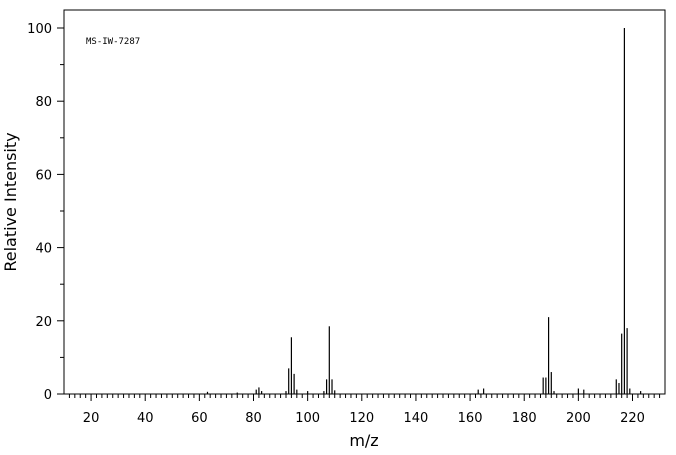  What do you see at coordinates (416, 418) in the screenshot?
I see `x-tick-label: 140` at bounding box center [416, 418].